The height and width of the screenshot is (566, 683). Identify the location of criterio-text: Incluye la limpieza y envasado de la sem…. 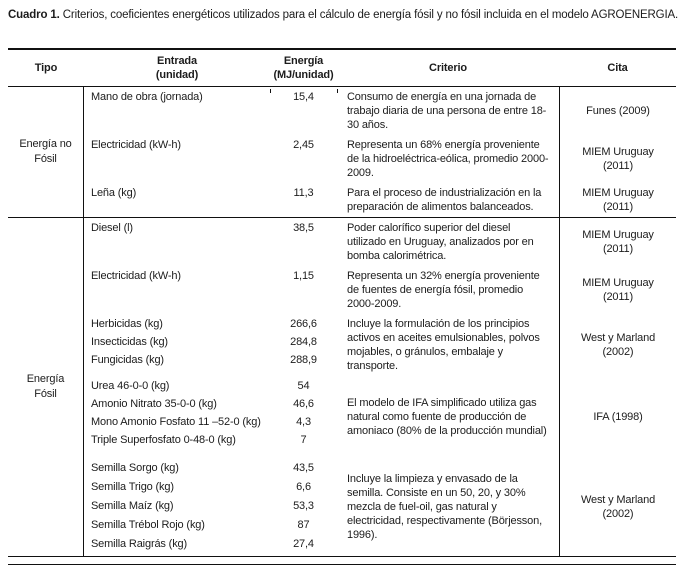
(444, 507).